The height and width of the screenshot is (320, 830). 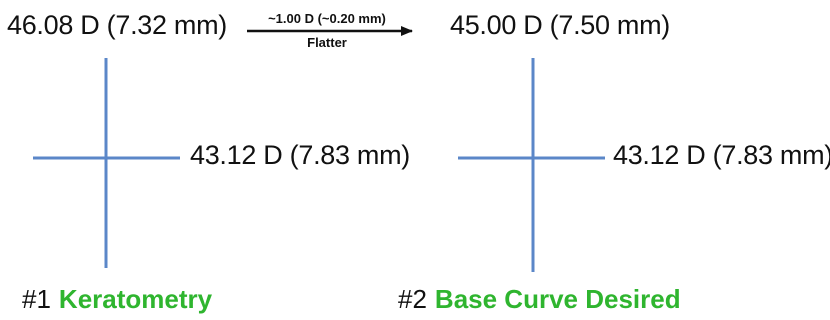 I want to click on diagram-2-flat-meridian-label: 43.12 D (7.83 mm), so click(x=721, y=155).